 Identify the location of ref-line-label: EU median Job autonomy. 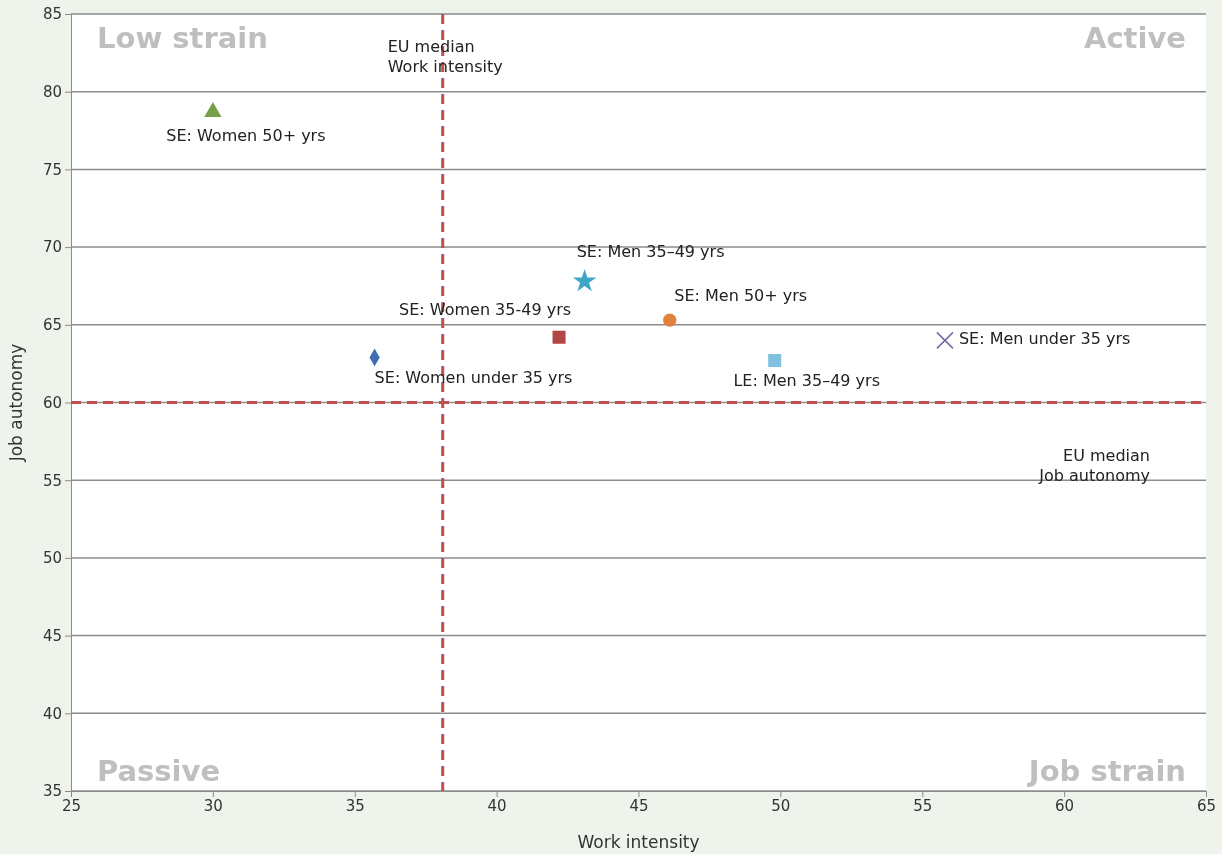
(1094, 465).